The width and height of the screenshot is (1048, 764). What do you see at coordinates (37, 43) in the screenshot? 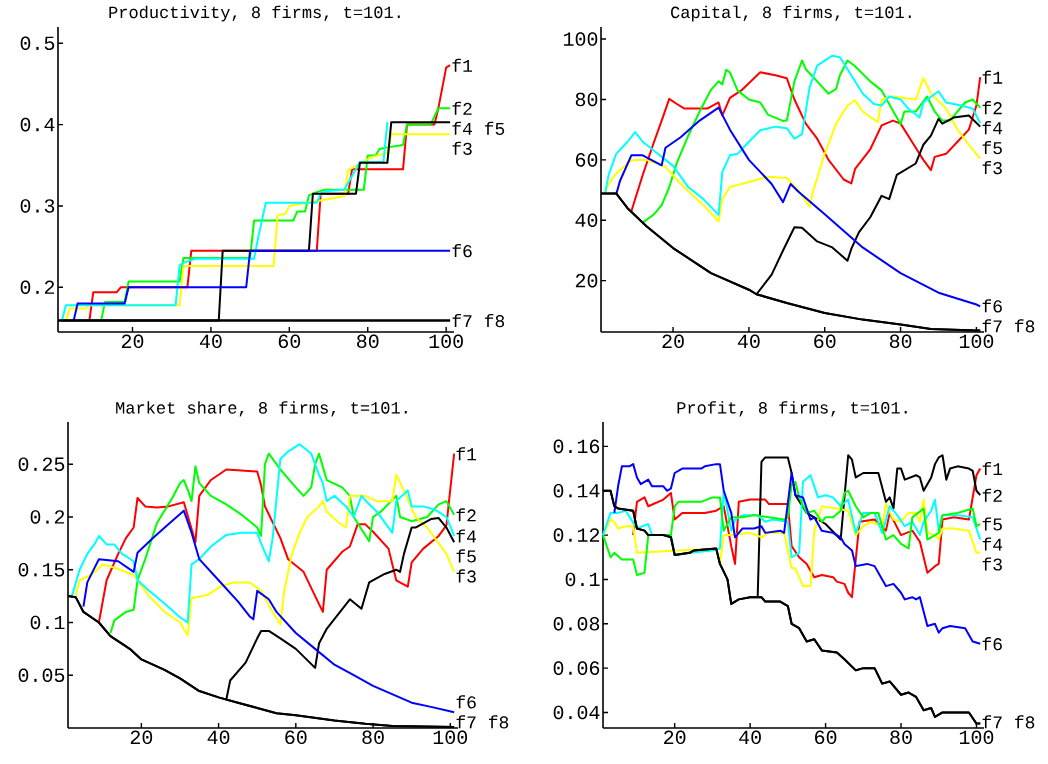
I see `y-tick-label: 0.5` at bounding box center [37, 43].